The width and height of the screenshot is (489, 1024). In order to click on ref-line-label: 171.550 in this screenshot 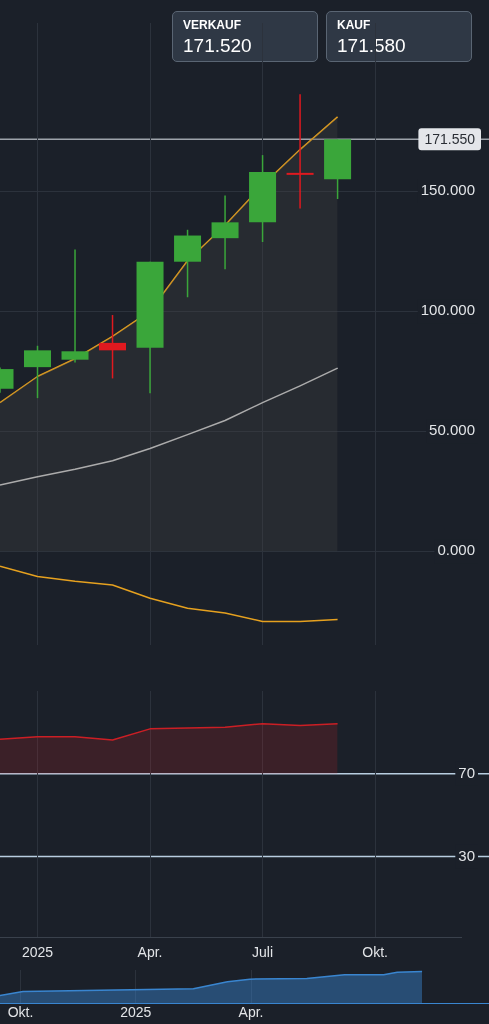, I will do `click(450, 139)`.